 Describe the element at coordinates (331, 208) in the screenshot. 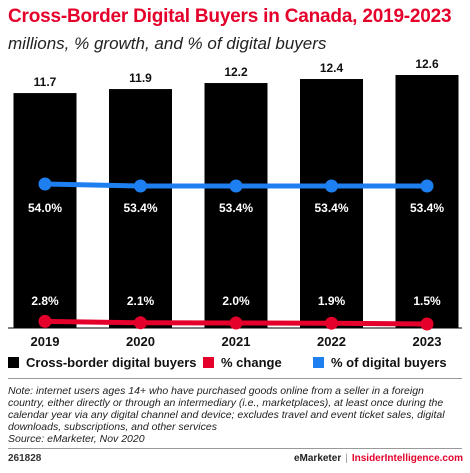

I see `label-share-2022: 53.4%` at that location.